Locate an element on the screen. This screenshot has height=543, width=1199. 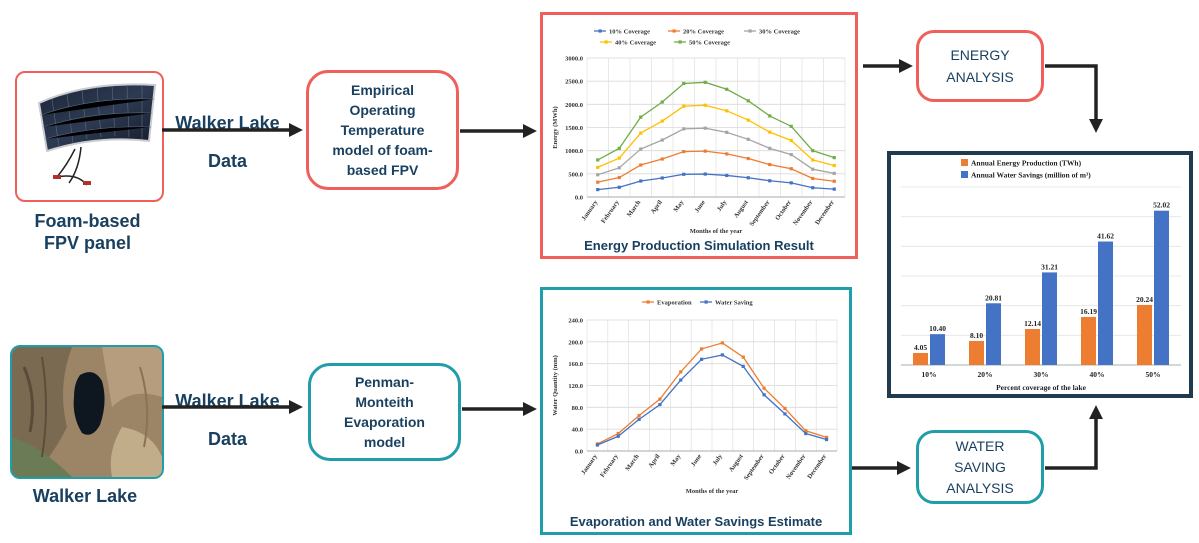
energy-chart-frame is located at coordinates (699, 135).